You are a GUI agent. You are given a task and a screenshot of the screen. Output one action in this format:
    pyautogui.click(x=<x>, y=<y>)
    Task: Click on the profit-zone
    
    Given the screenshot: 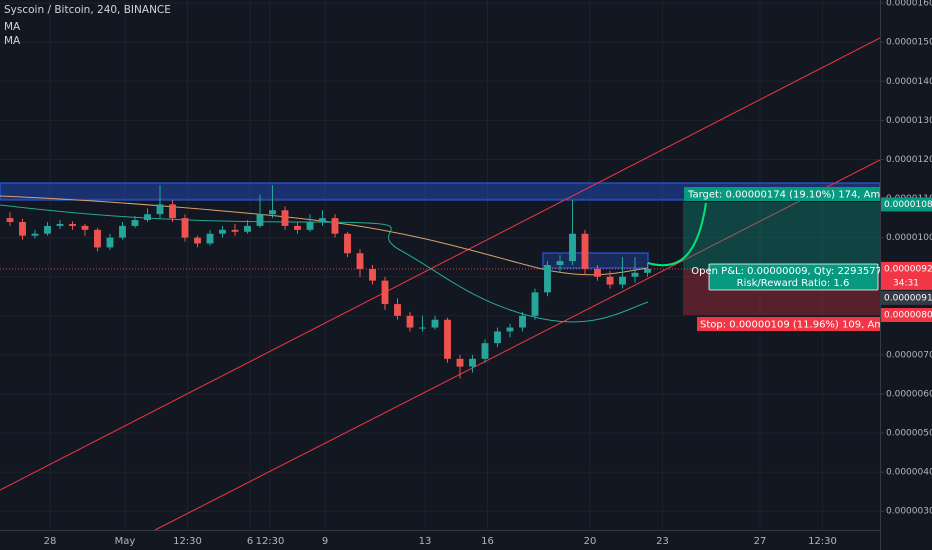 What is the action you would take?
    pyautogui.click(x=781, y=235)
    